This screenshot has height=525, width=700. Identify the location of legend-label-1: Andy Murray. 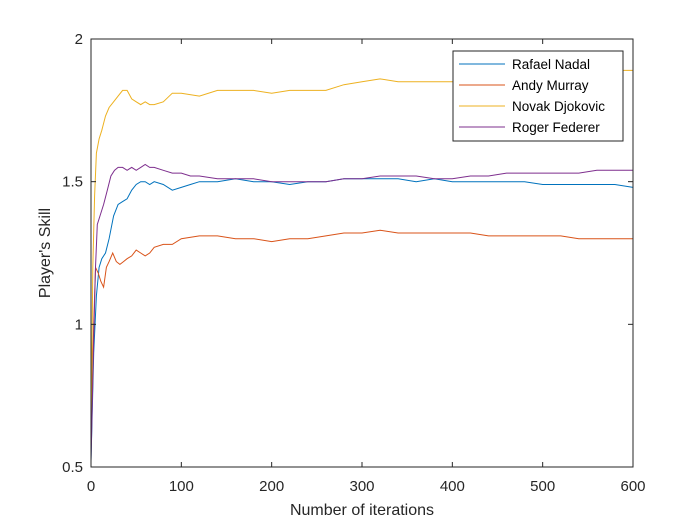
(550, 85).